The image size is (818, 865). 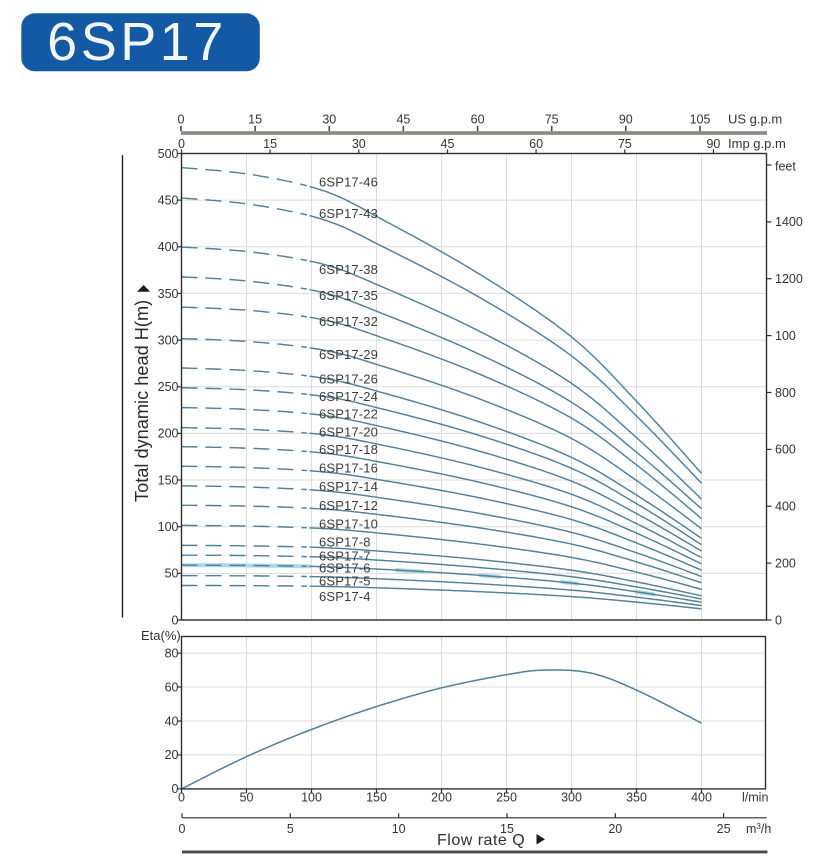 I want to click on svg-text: 6SP17-32, so click(x=348, y=321).